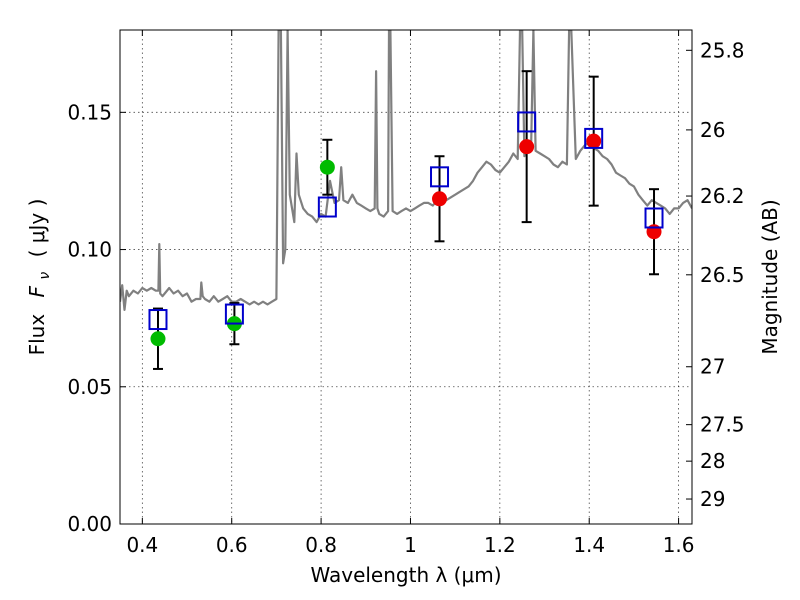  Describe the element at coordinates (712, 499) in the screenshot. I see `right-tick-label: 29` at that location.